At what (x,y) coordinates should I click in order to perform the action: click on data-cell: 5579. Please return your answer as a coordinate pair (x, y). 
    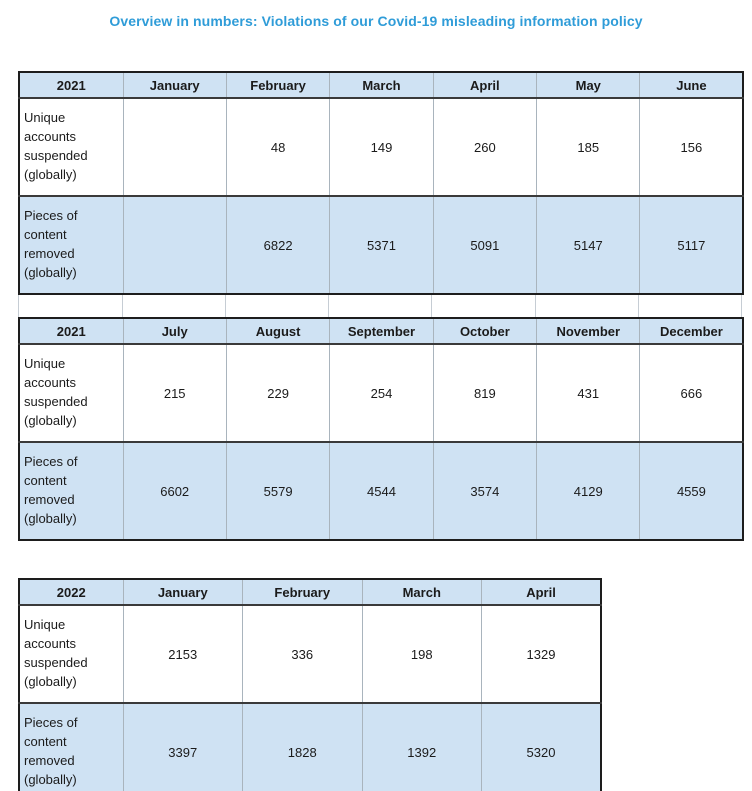
    Looking at the image, I should click on (278, 491).